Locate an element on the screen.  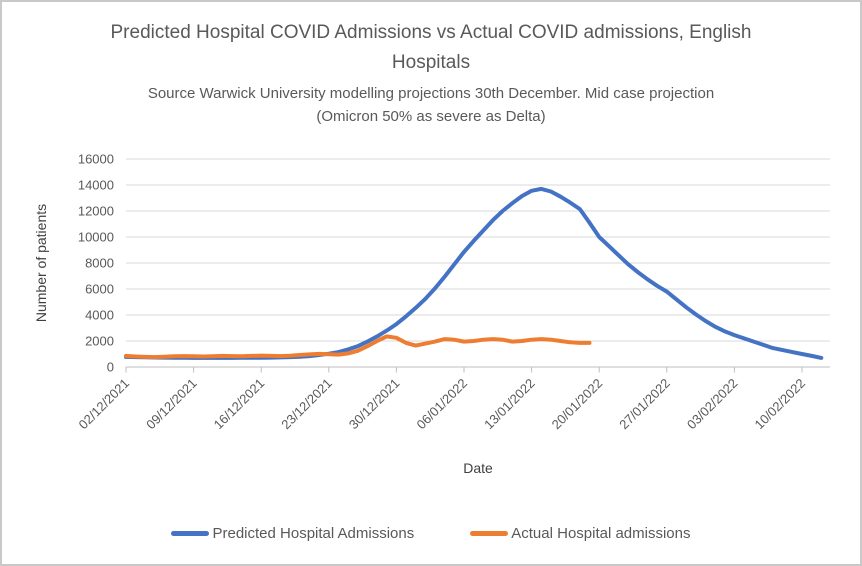
actual-line-swatch is located at coordinates (489, 533).